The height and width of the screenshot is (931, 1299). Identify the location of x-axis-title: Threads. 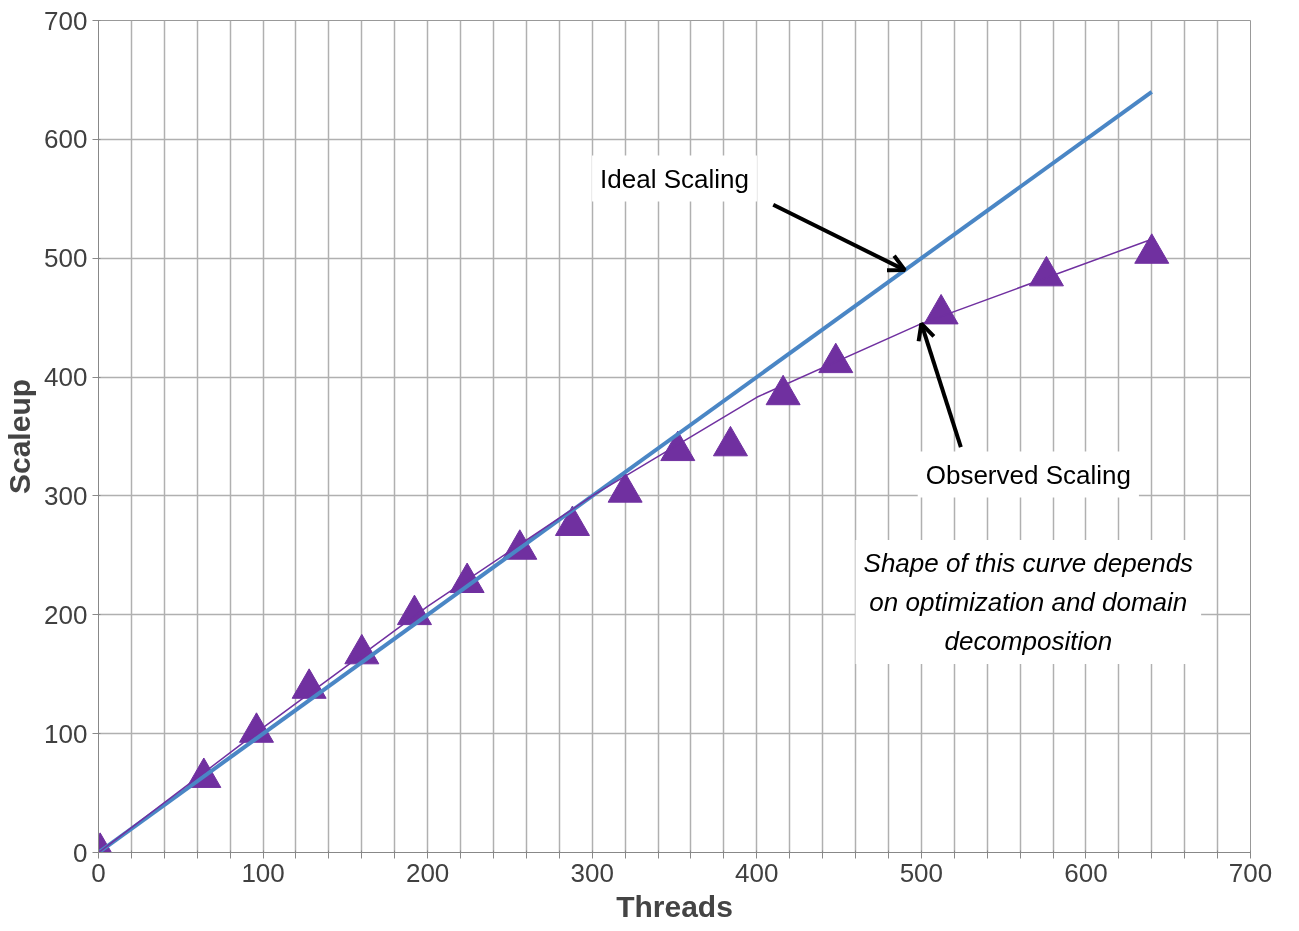
(674, 906).